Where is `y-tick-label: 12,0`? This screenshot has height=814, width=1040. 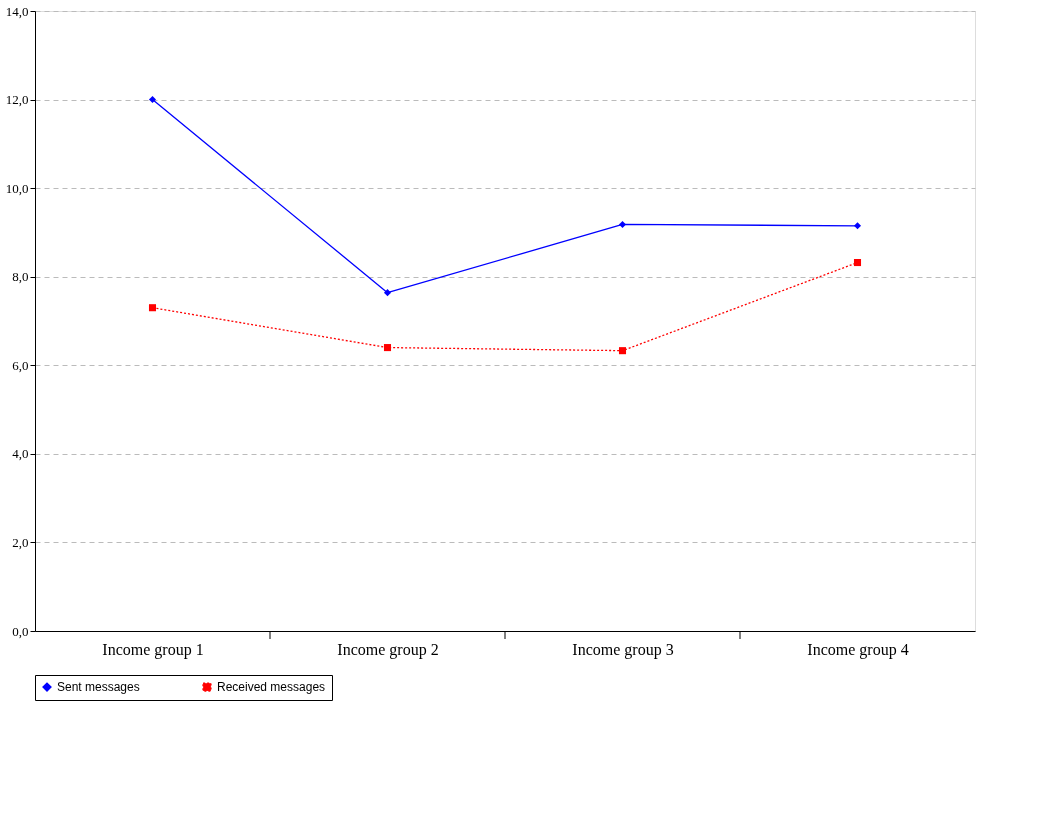
y-tick-label: 12,0 is located at coordinates (17, 100).